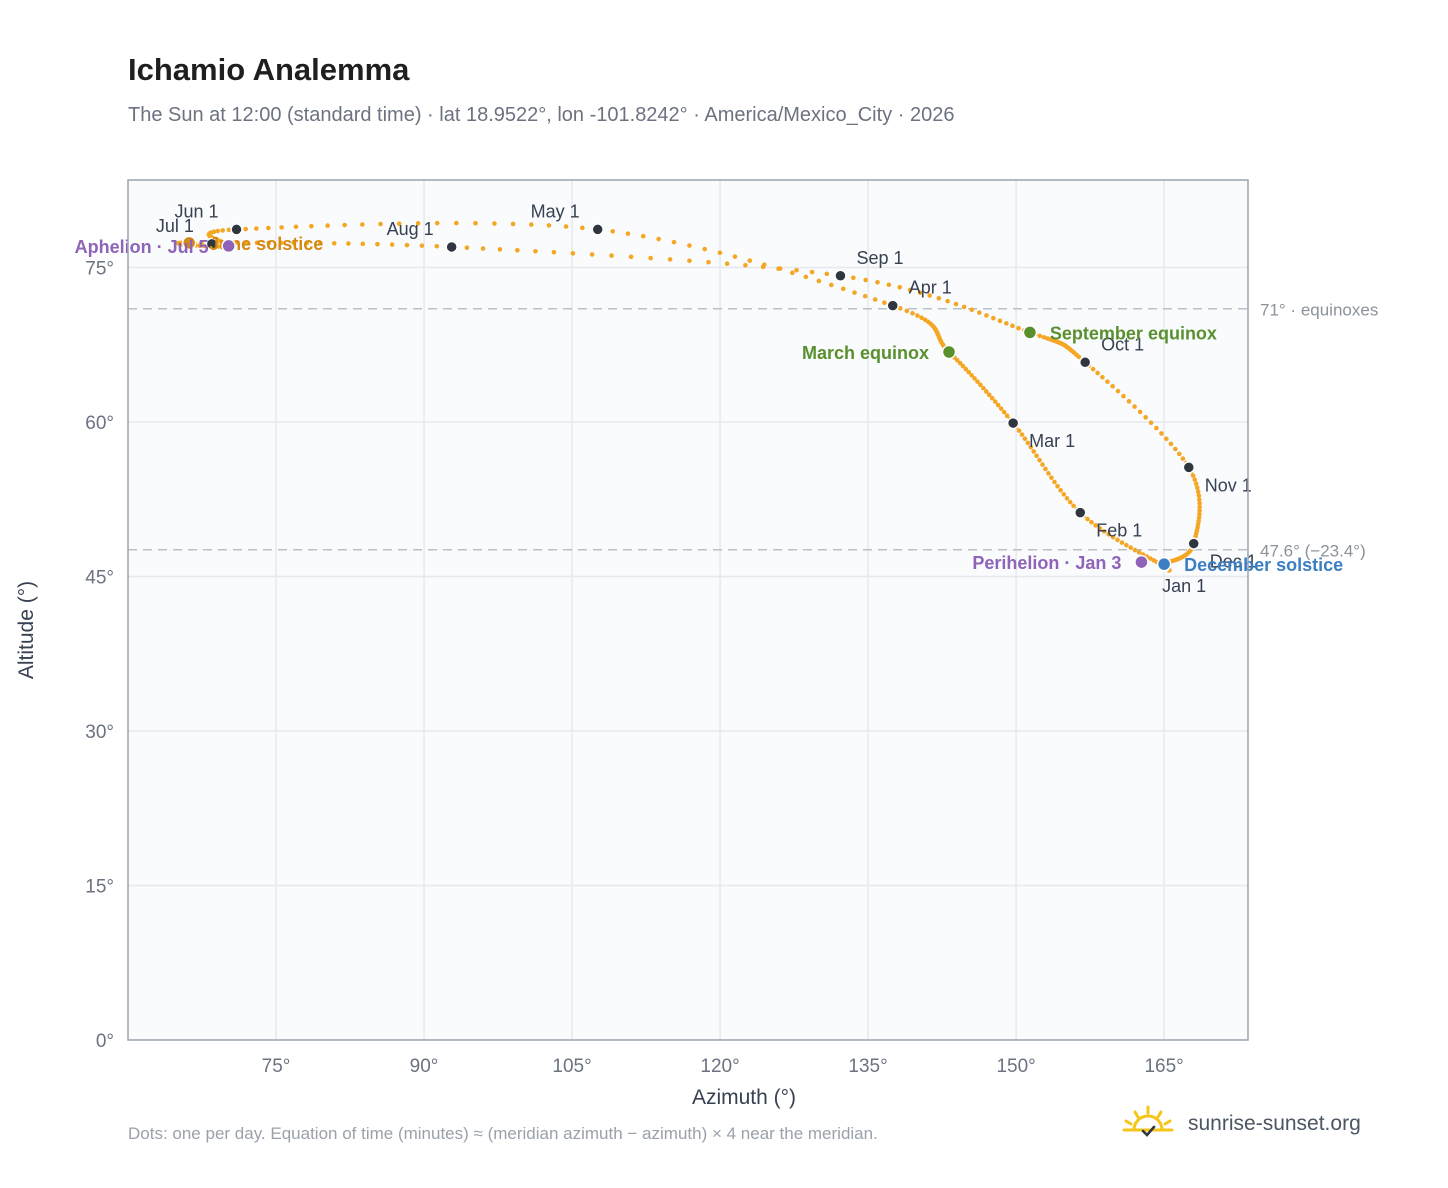  I want to click on event-label: Perihelion · Jan 3, so click(1046, 563).